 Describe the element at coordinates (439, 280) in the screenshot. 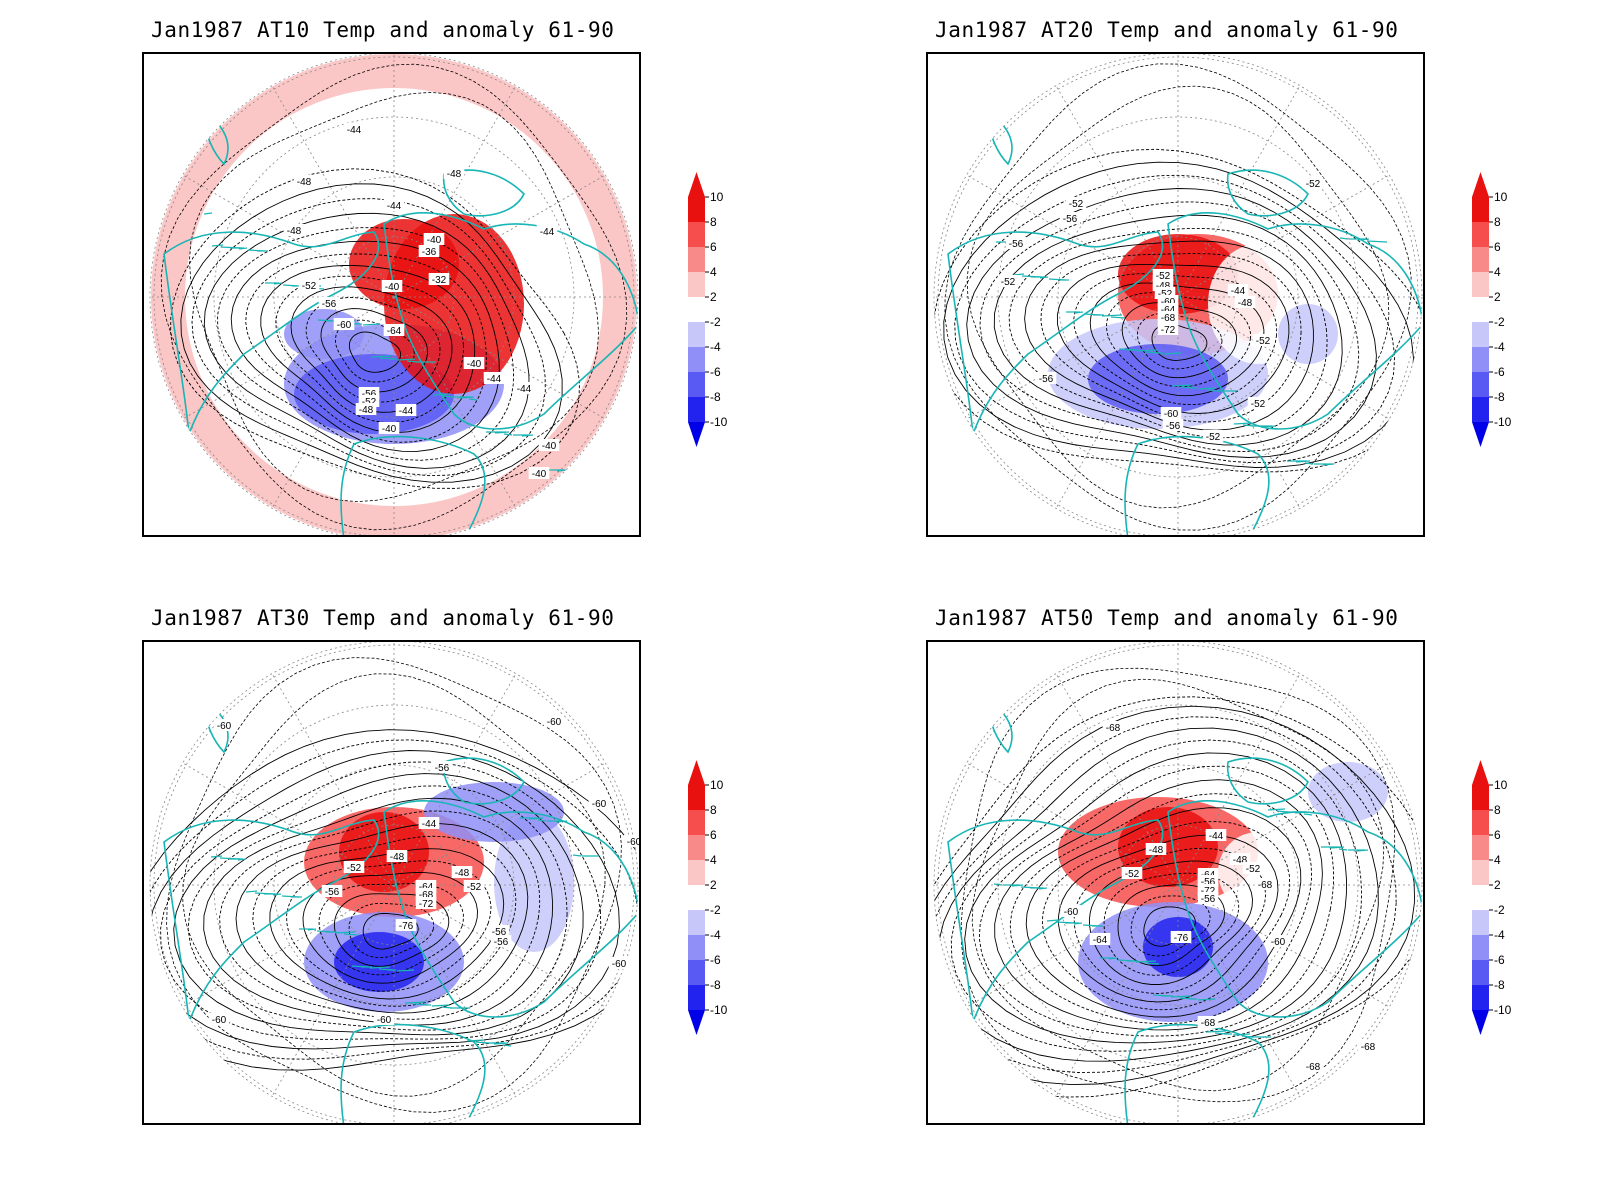

I see `contour-label: -32` at that location.